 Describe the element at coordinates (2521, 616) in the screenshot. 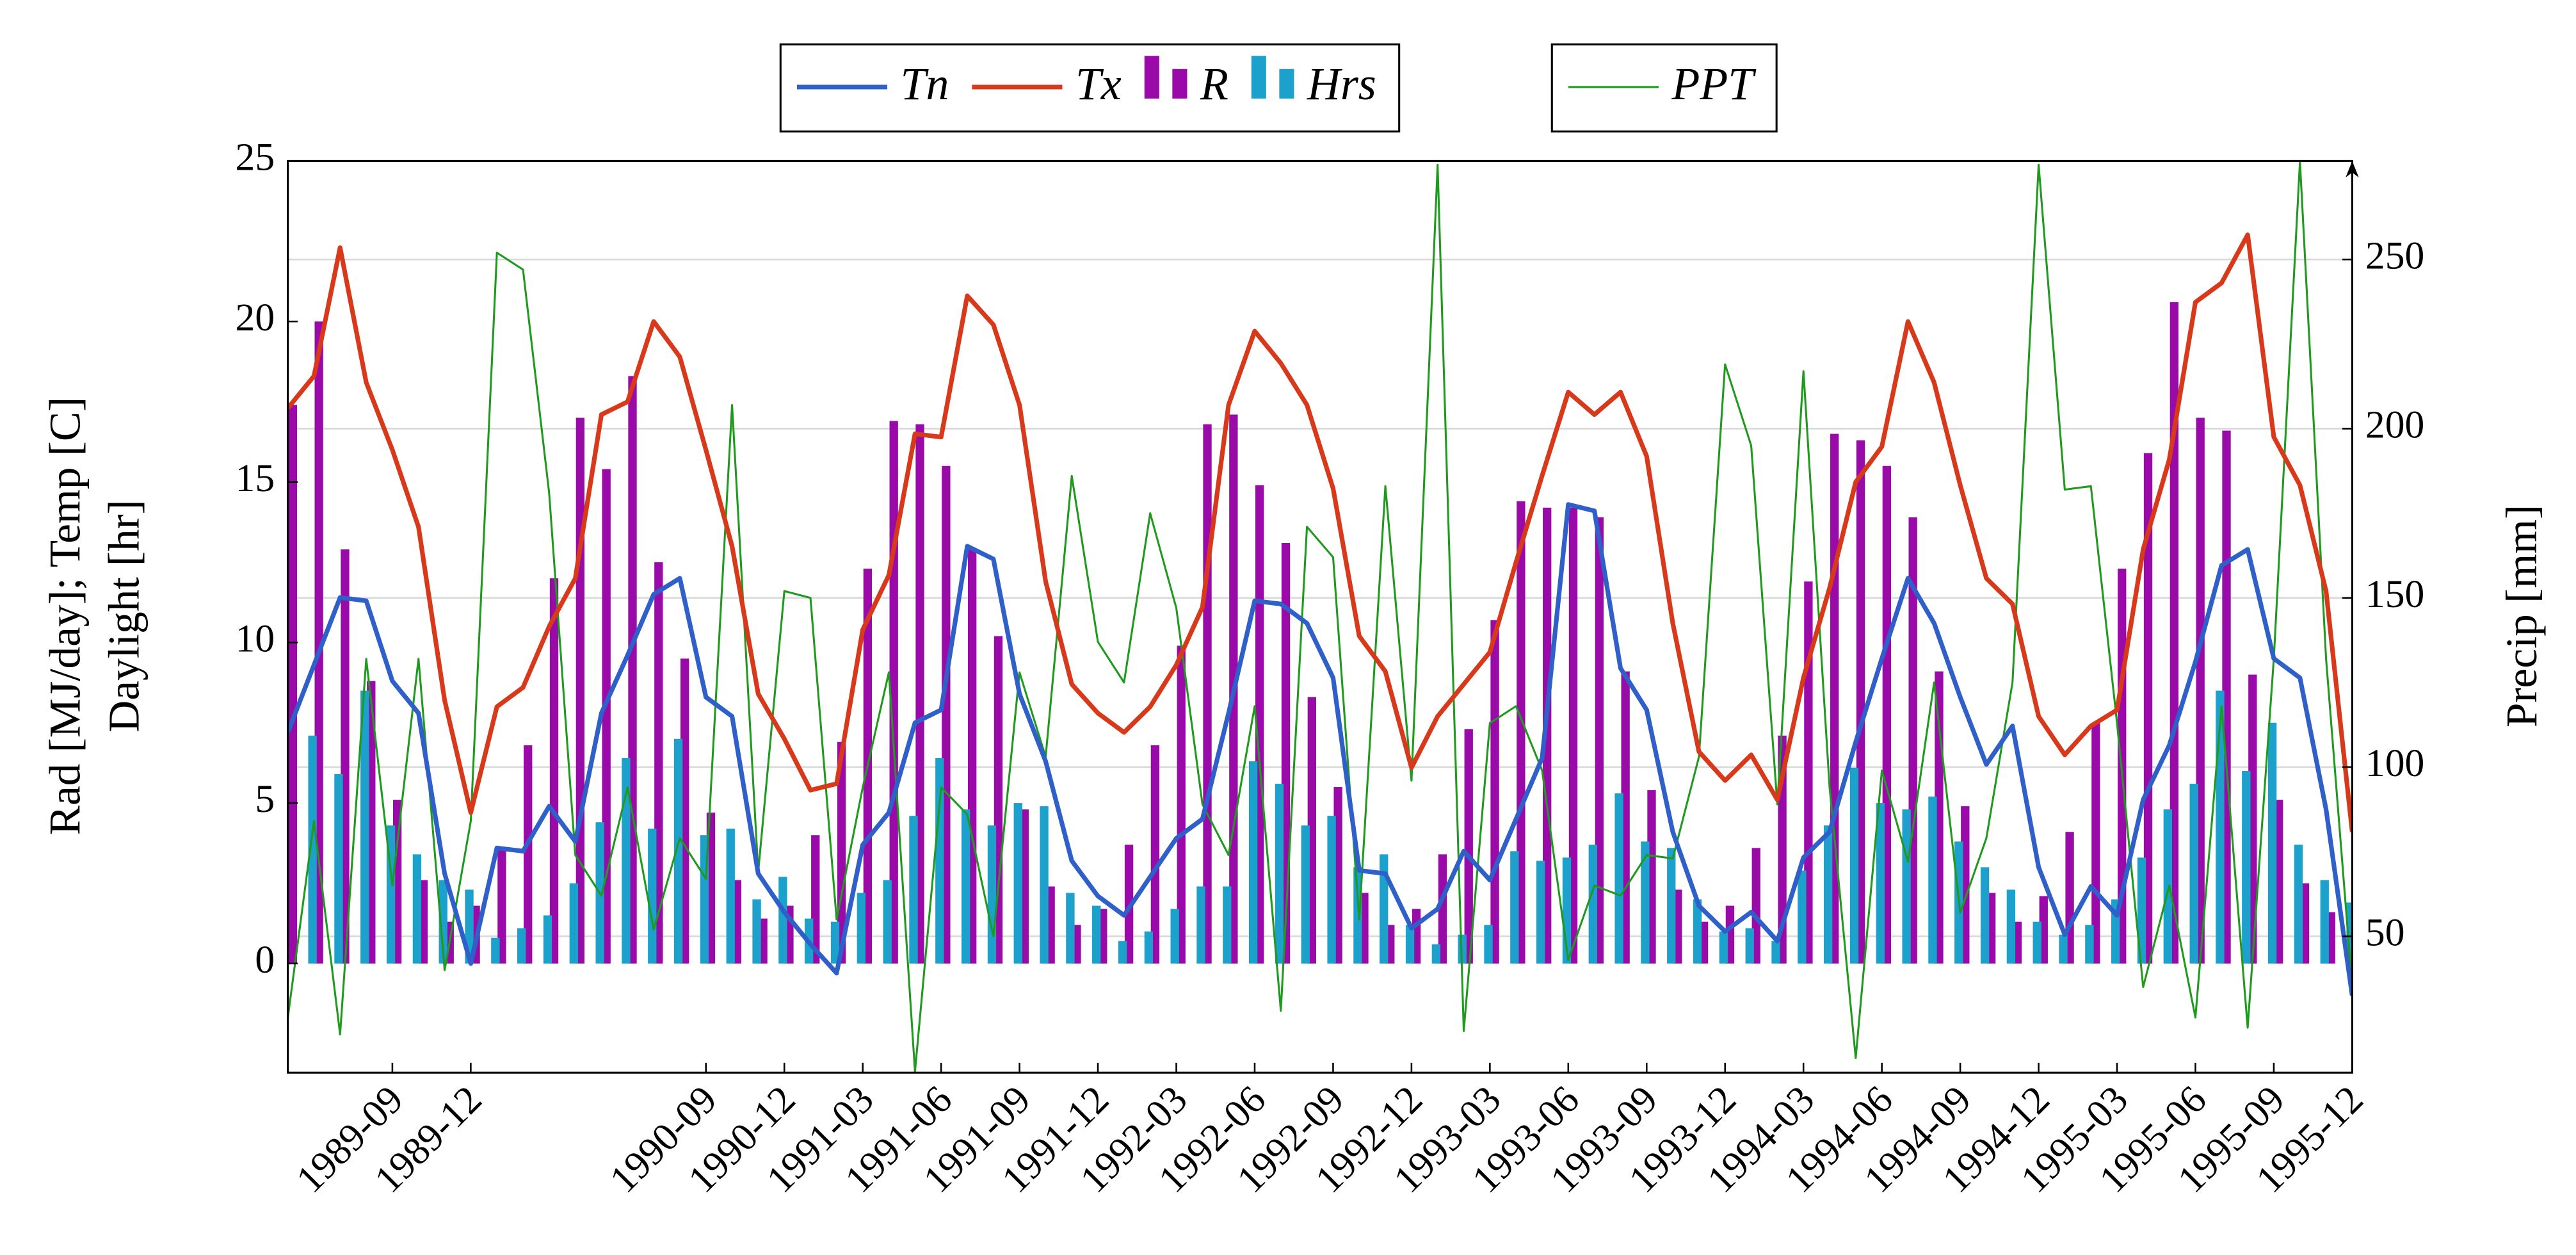

I see `y2-axis-title: Precip [mm]` at that location.